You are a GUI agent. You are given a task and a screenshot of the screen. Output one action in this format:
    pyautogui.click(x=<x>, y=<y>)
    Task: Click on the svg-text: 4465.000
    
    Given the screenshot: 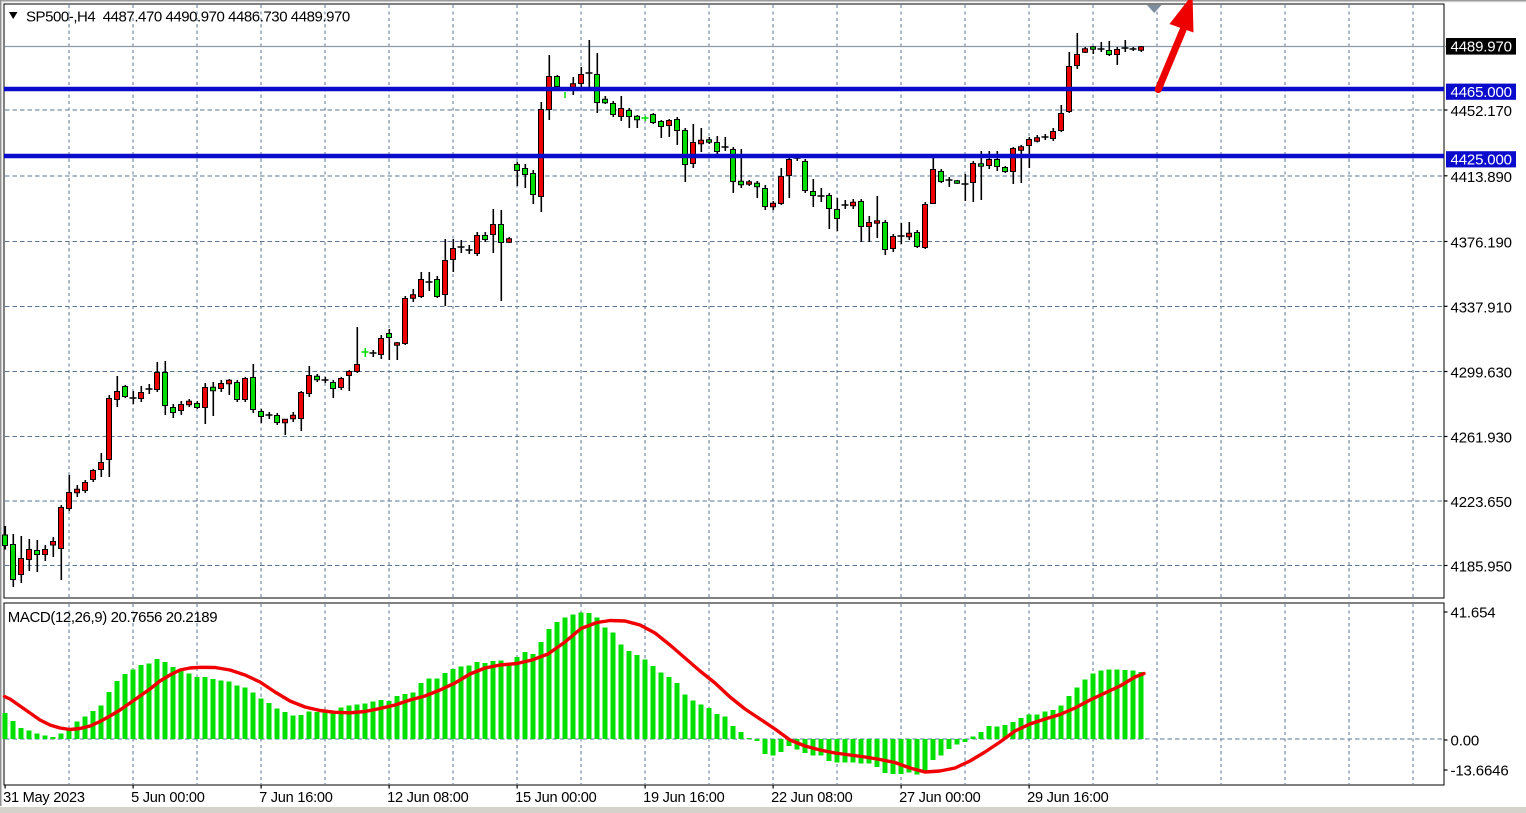 What is the action you would take?
    pyautogui.click(x=1481, y=92)
    